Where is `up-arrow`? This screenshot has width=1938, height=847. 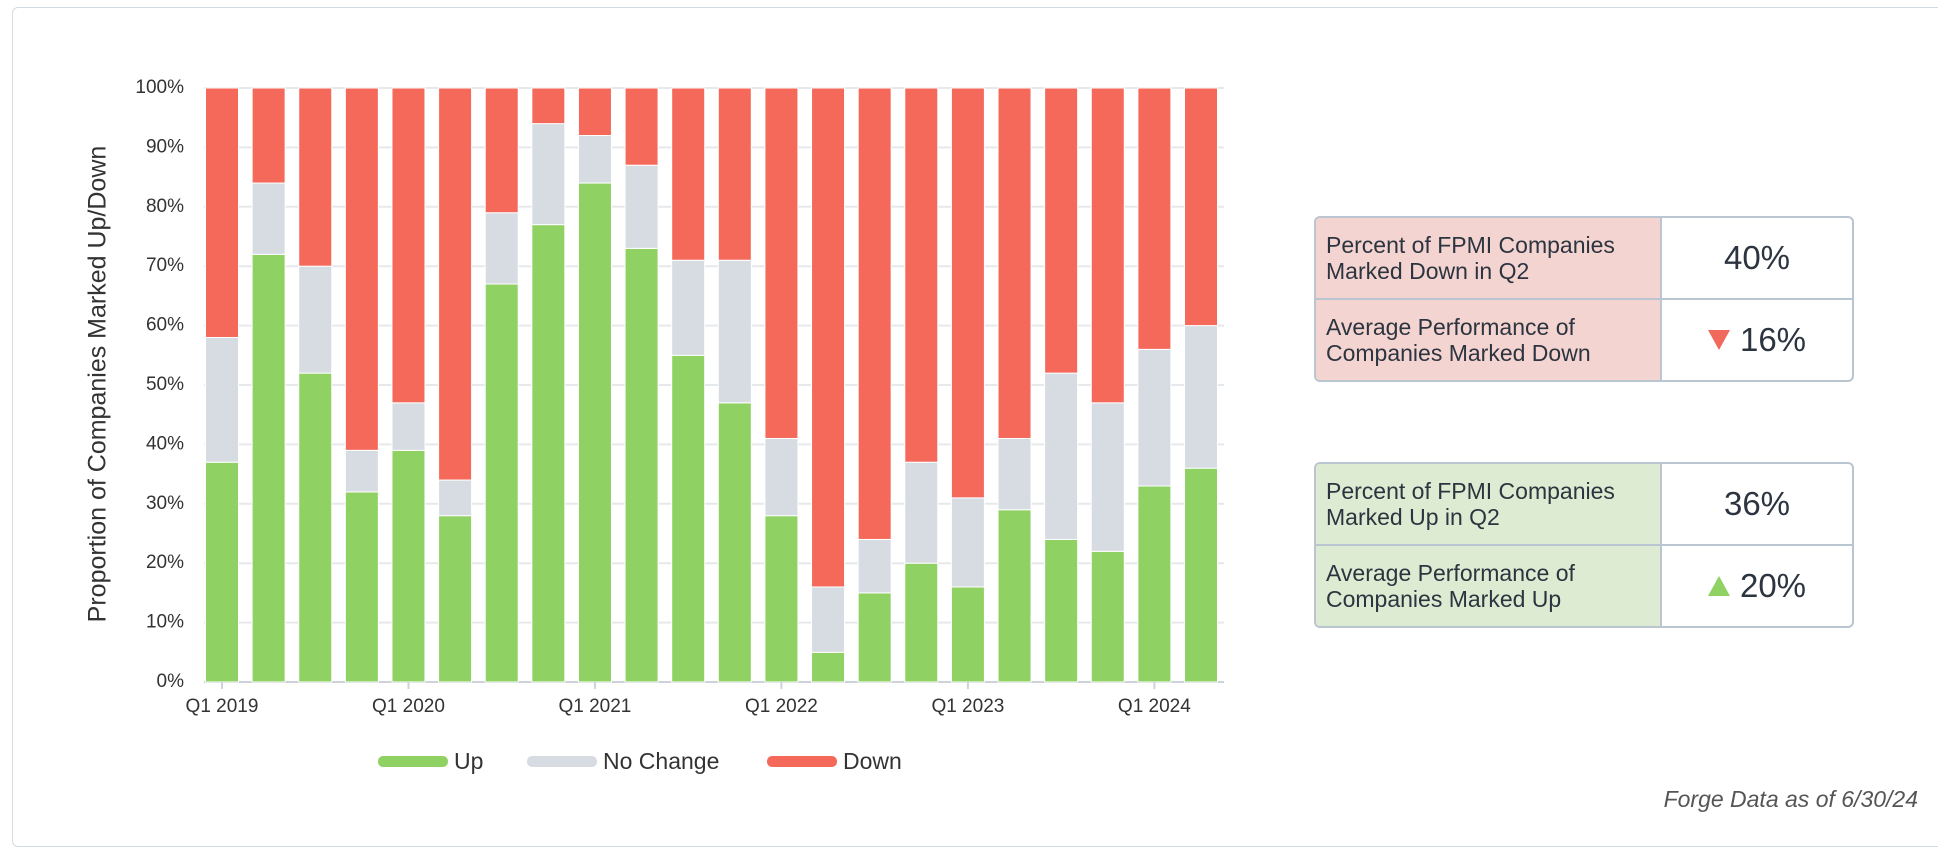 up-arrow is located at coordinates (1718, 586).